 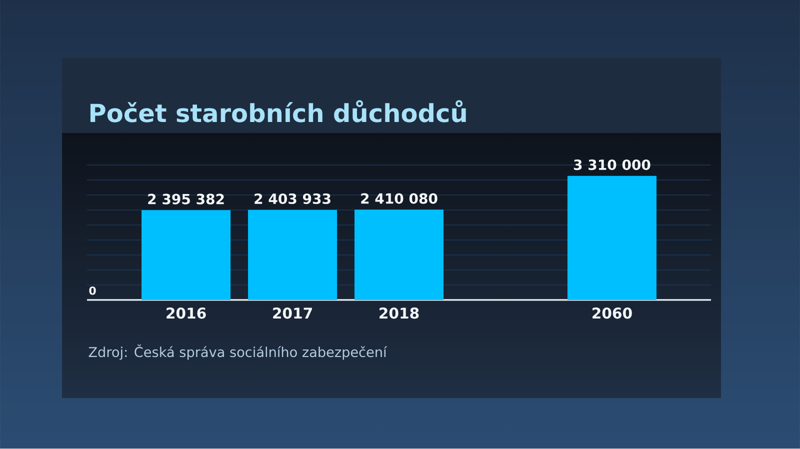 I want to click on x-tick-label: 2060, so click(x=612, y=313).